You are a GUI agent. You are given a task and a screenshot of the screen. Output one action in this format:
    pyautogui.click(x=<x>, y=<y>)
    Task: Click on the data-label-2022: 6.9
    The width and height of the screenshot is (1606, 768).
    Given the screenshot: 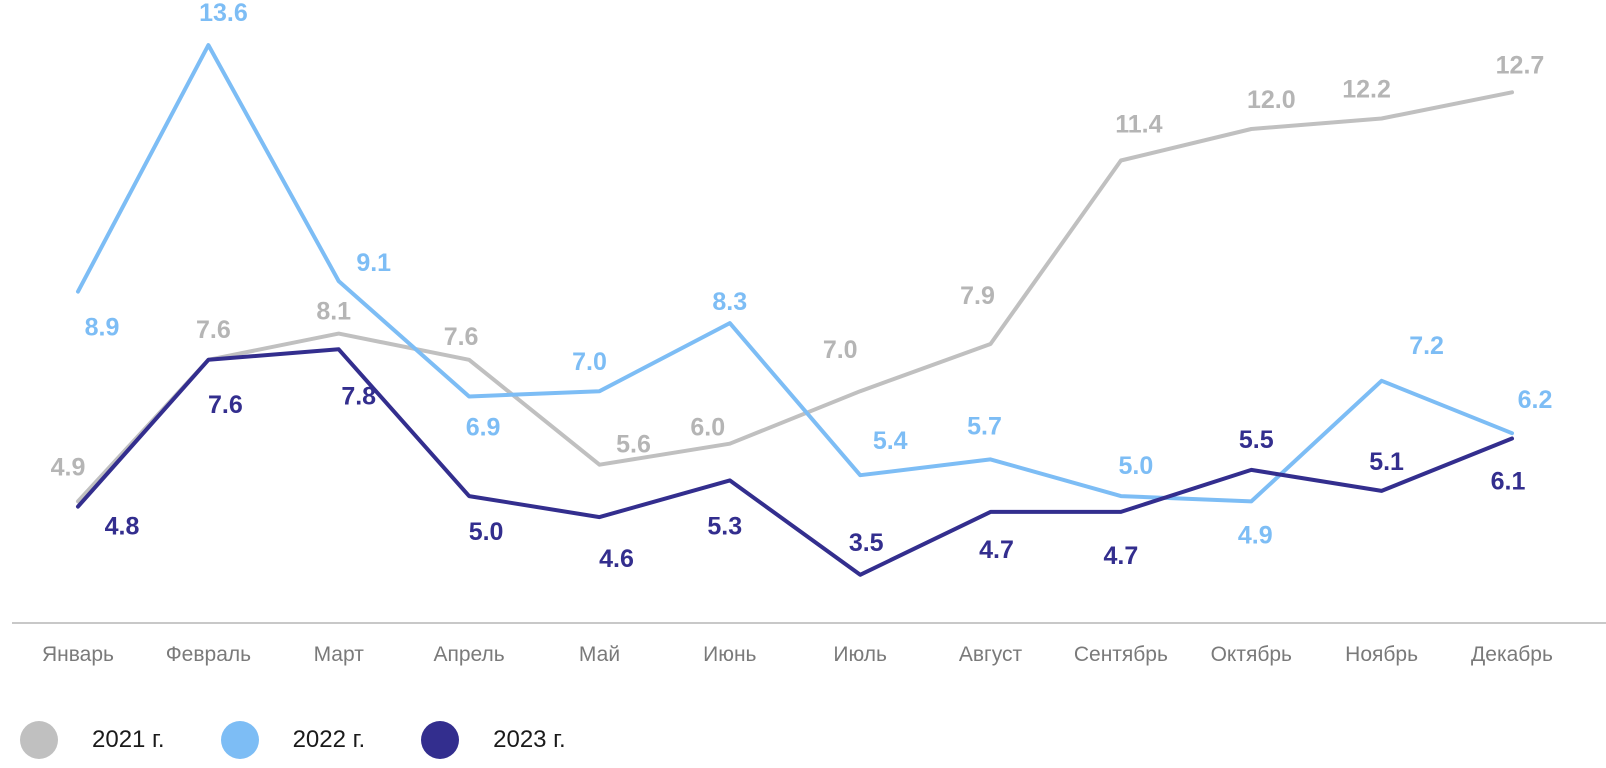 What is the action you would take?
    pyautogui.click(x=483, y=428)
    